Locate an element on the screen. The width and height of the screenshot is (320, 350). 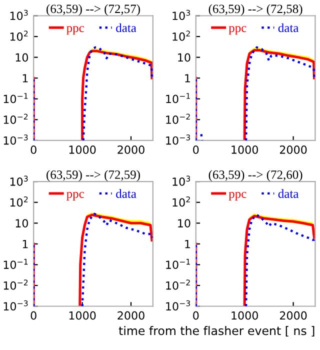
x-axis-title: time from the flasher event [ ns ] is located at coordinates (216, 331).